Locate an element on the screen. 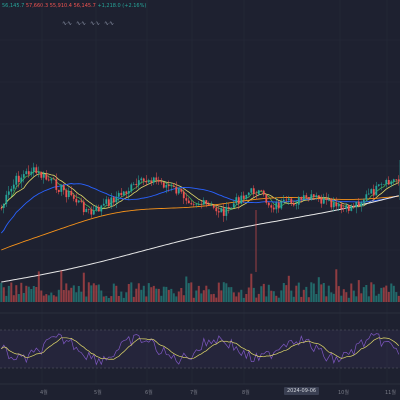  time-axis-label: 10월 is located at coordinates (343, 392).